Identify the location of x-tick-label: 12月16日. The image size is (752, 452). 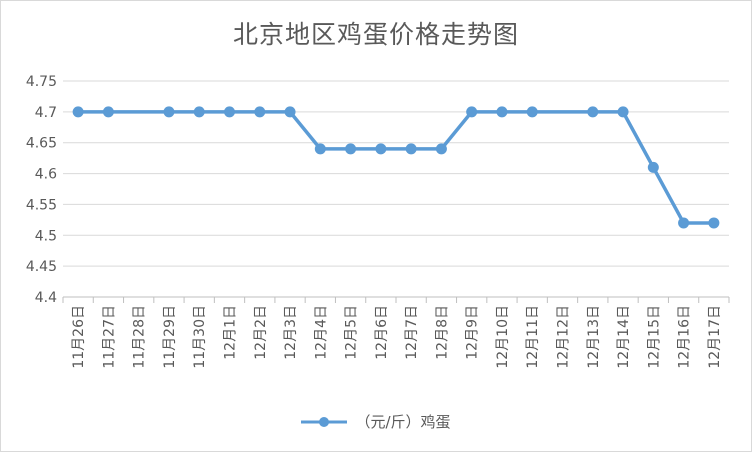
(685, 337).